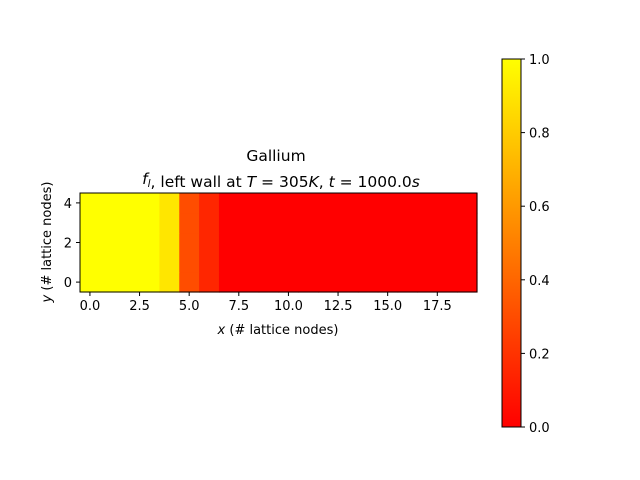 This screenshot has height=480, width=640. Describe the element at coordinates (539, 354) in the screenshot. I see `colorbar-tick-label: 0.2` at that location.